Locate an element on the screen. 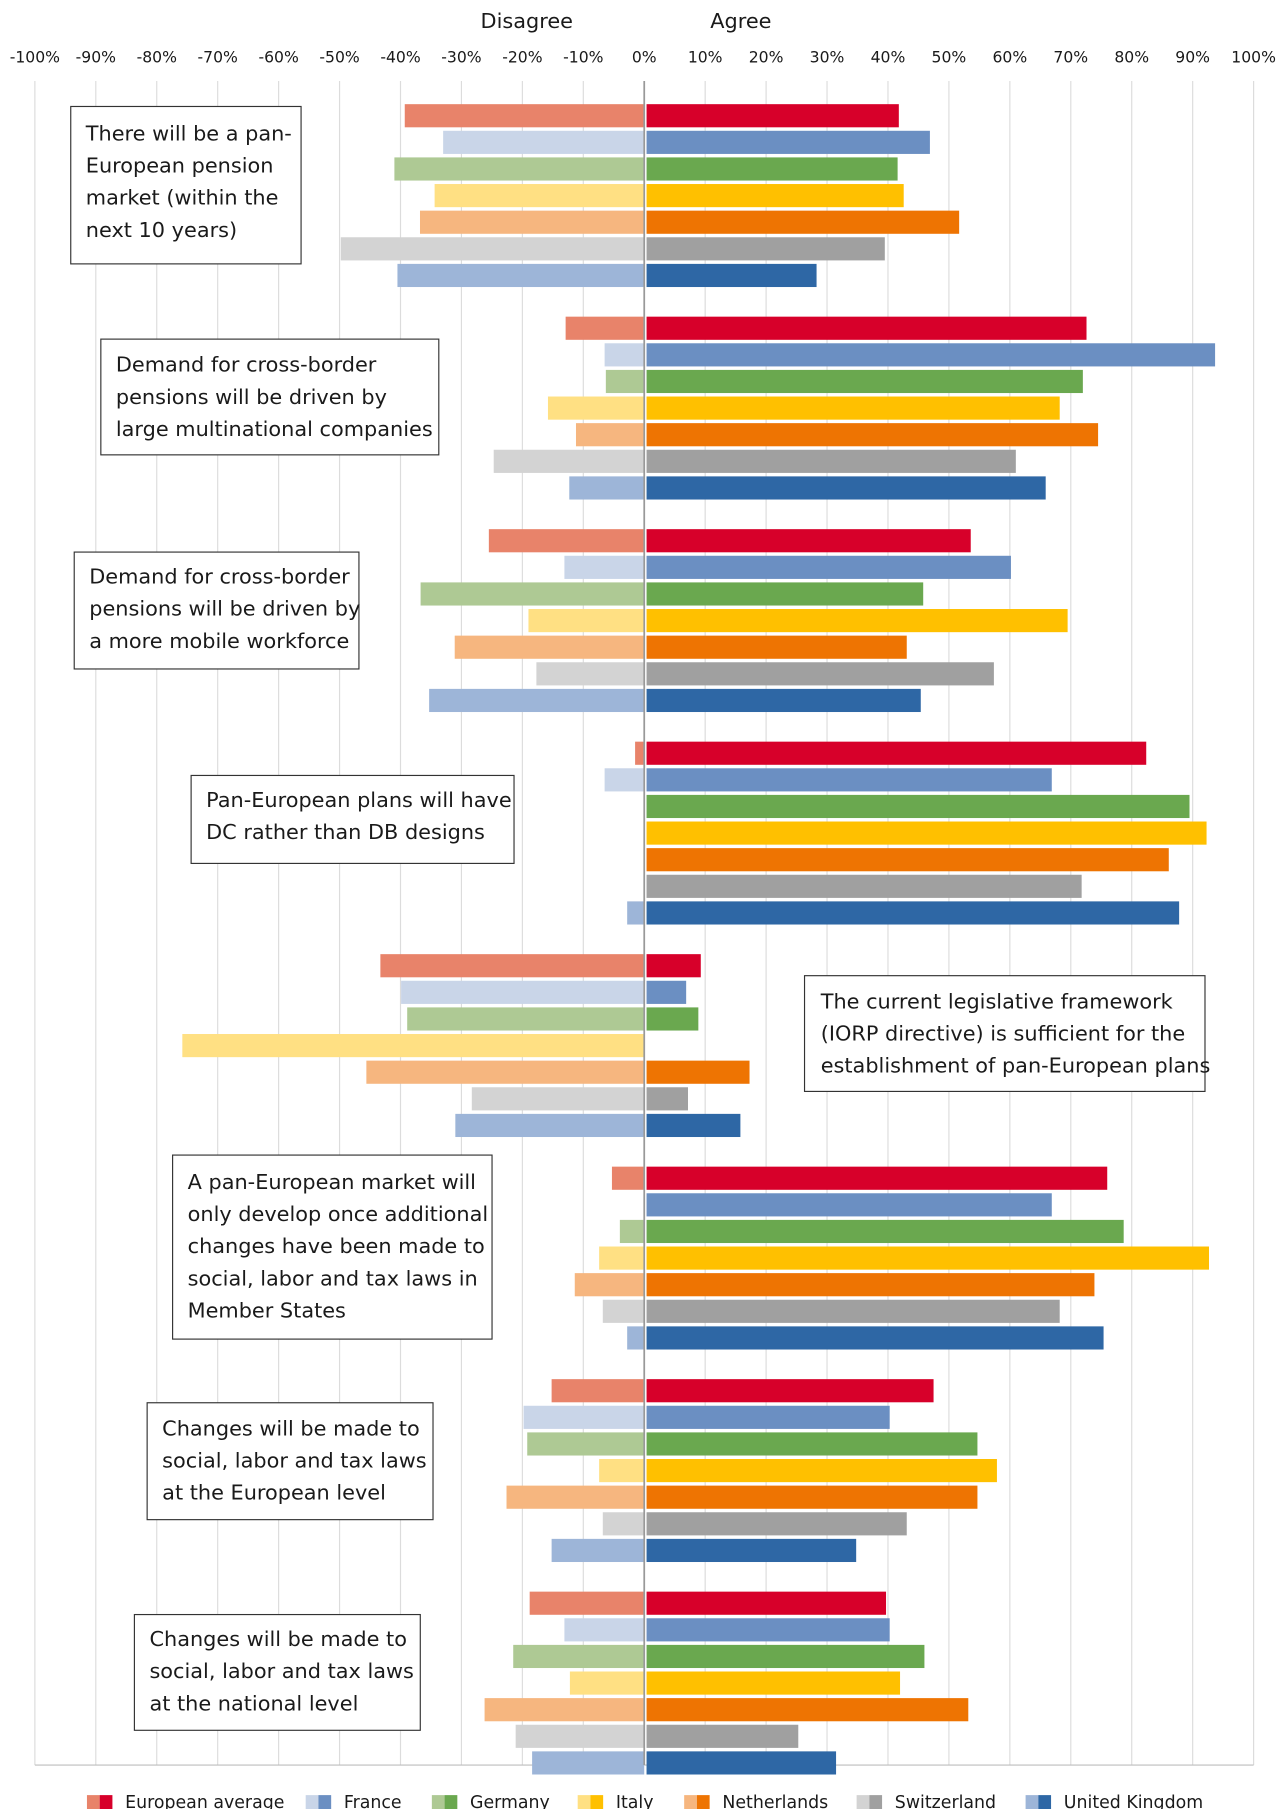 The width and height of the screenshot is (1285, 1809). annotation-text: European pension is located at coordinates (180, 165).